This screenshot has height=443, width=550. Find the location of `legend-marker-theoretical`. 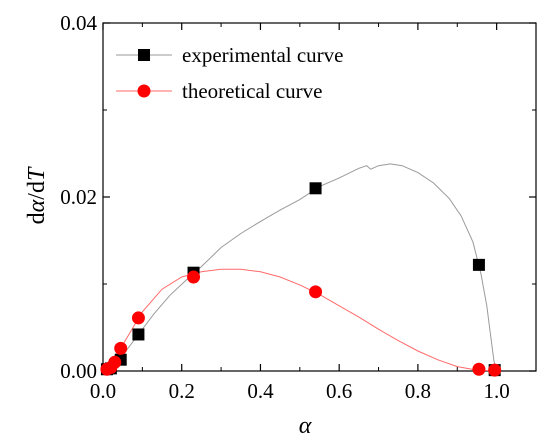

legend-marker-theoretical is located at coordinates (144, 91).